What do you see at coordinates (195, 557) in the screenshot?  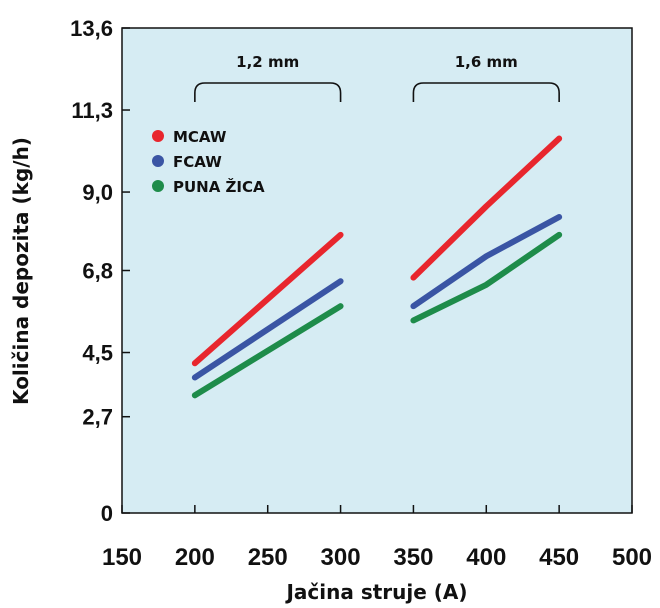 I see `x-tick-label: 200` at bounding box center [195, 557].